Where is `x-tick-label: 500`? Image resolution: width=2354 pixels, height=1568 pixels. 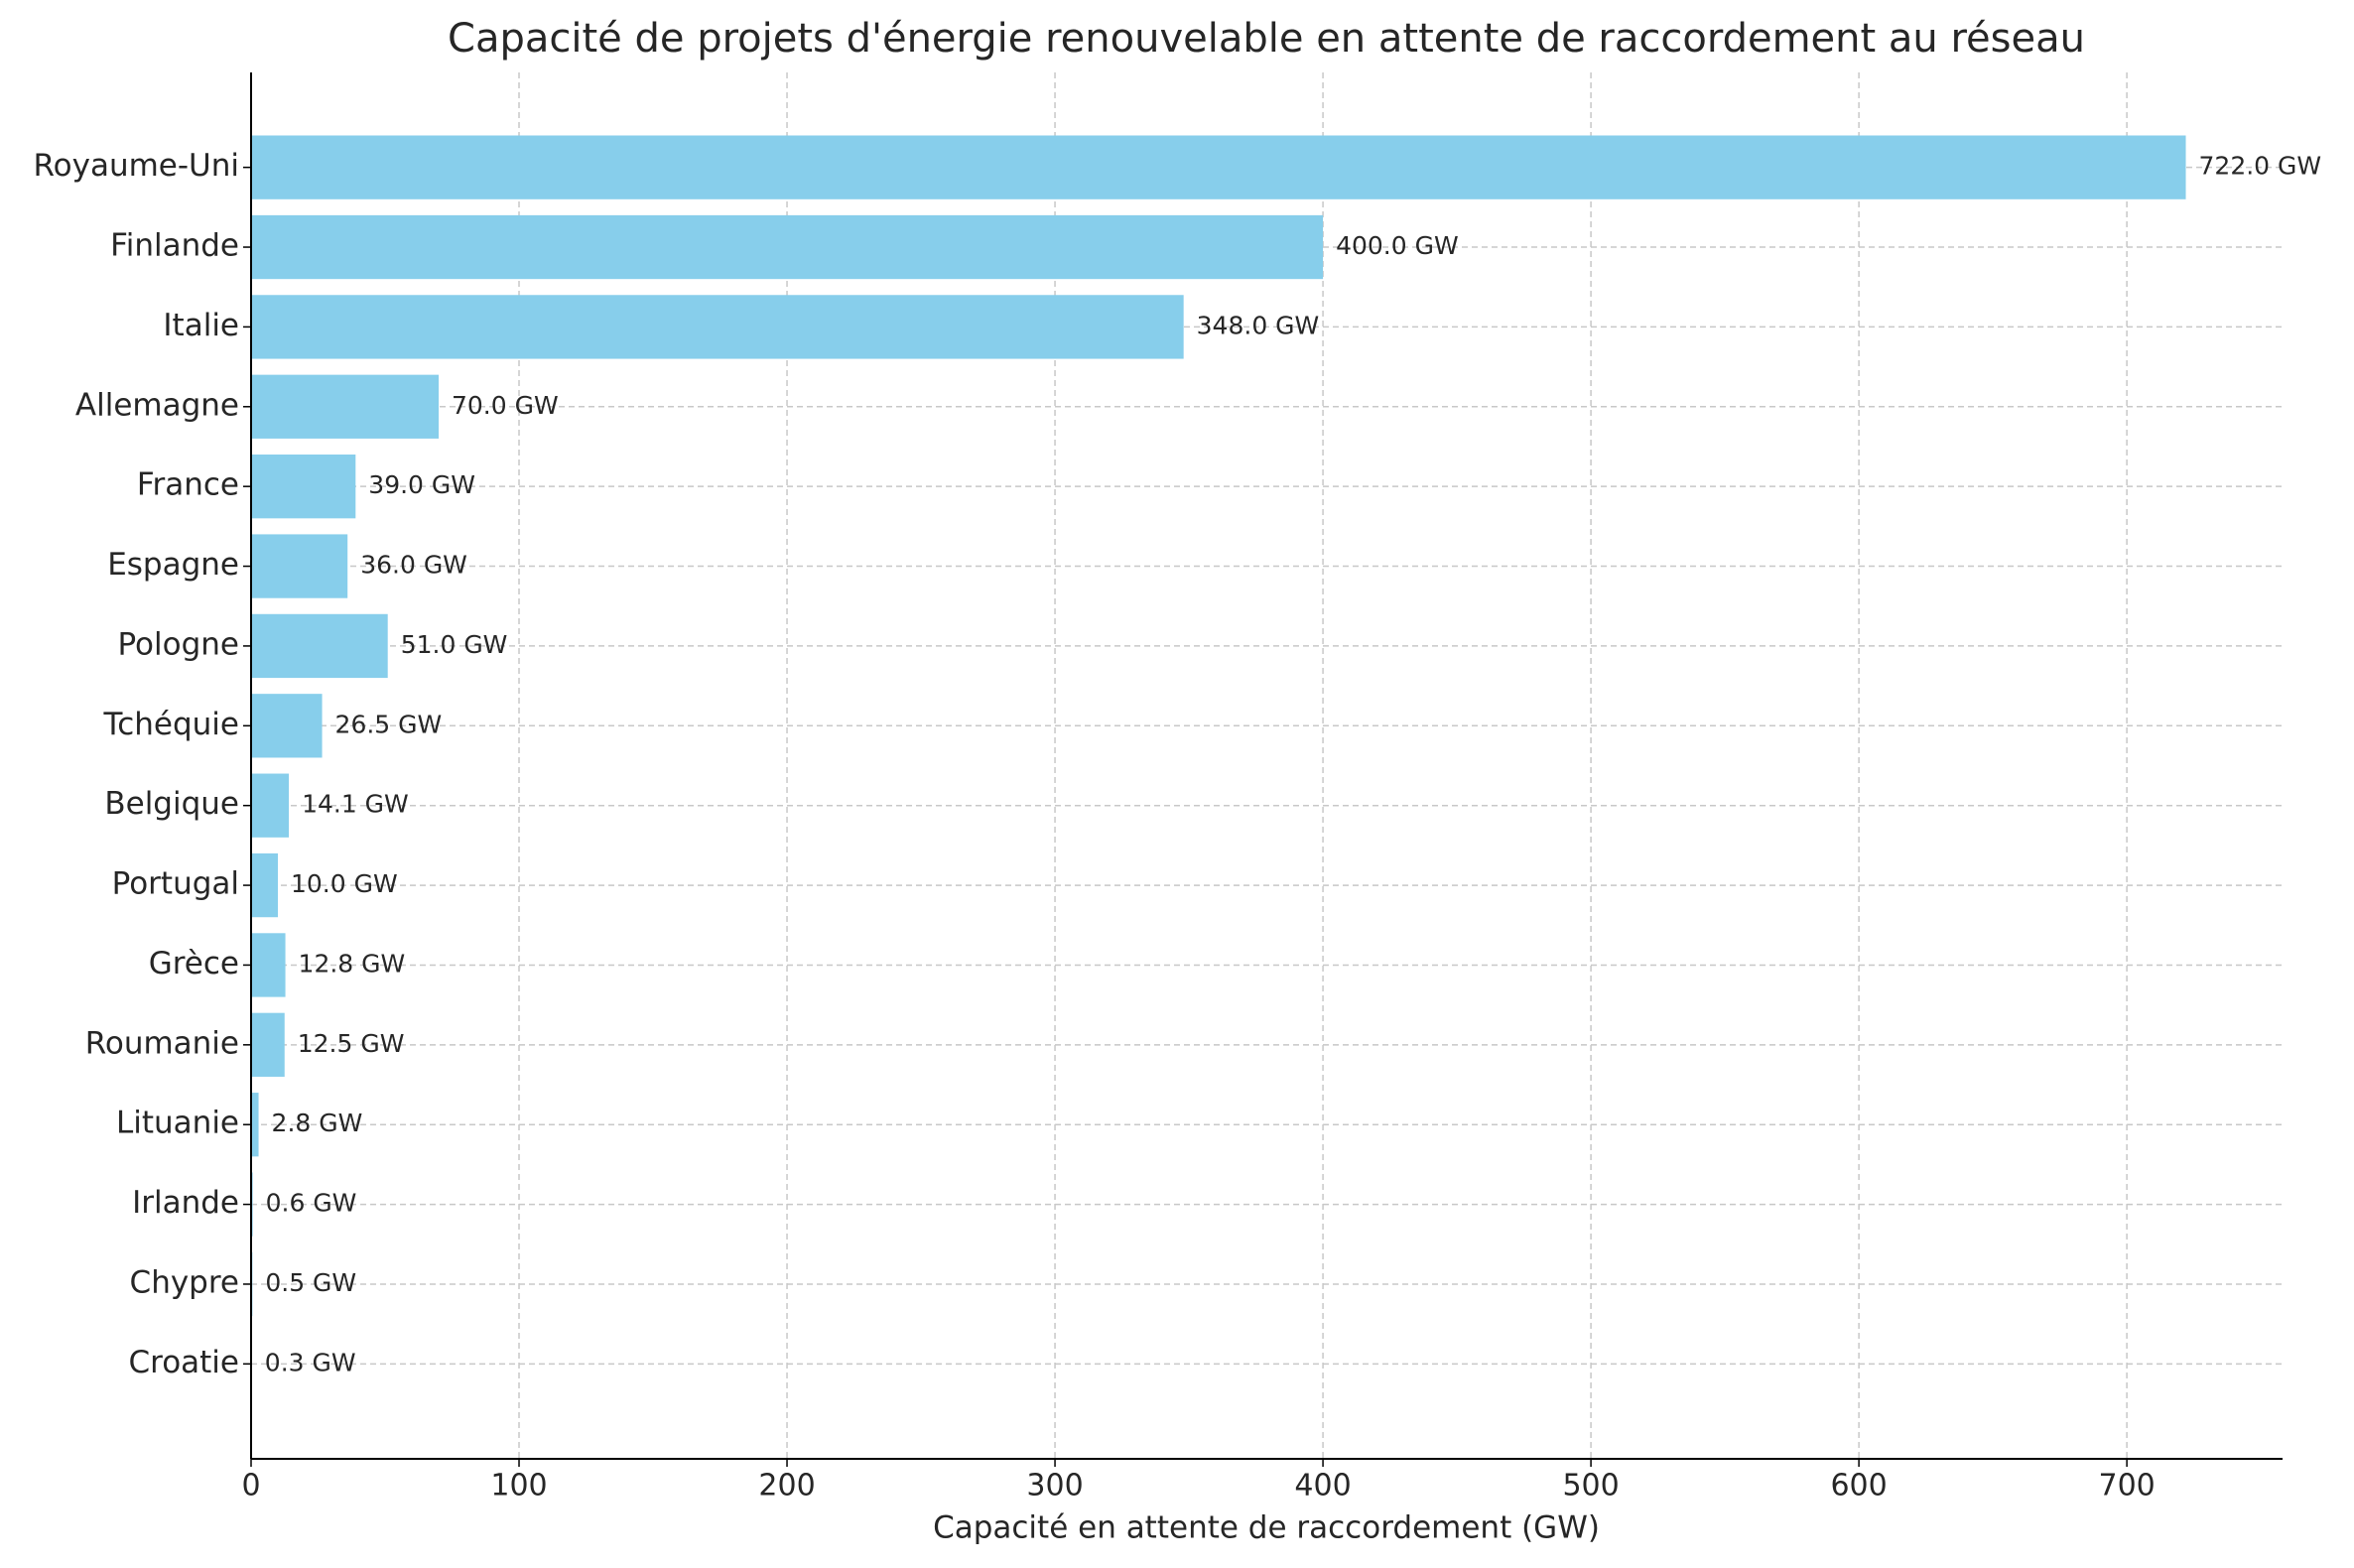 x-tick-label: 500 is located at coordinates (1591, 1486).